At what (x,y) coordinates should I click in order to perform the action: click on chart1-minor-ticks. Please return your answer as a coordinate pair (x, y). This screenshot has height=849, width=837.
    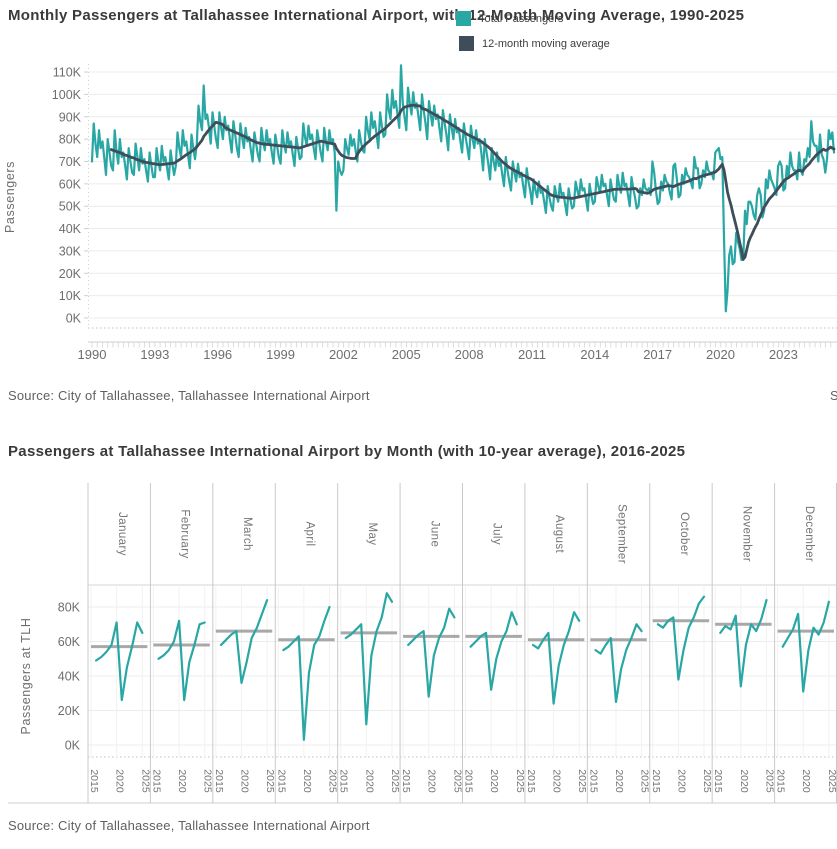
    Looking at the image, I should click on (461, 345).